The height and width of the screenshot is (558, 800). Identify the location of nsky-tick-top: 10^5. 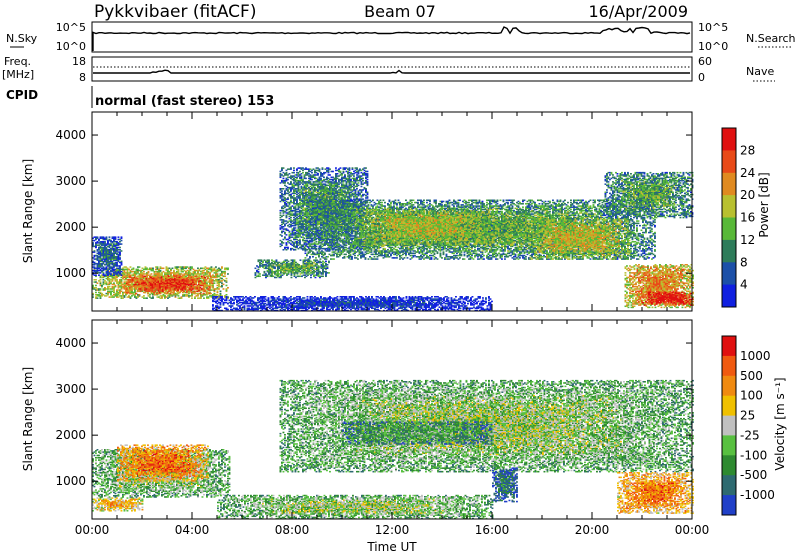
(71, 27).